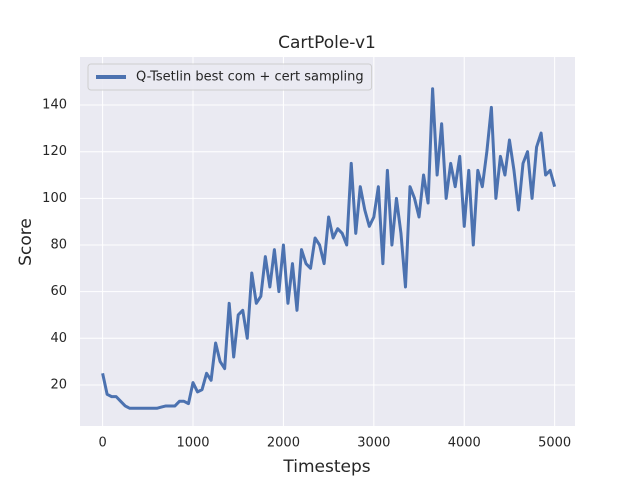  Describe the element at coordinates (58, 244) in the screenshot. I see `y-tick-label: 80` at that location.